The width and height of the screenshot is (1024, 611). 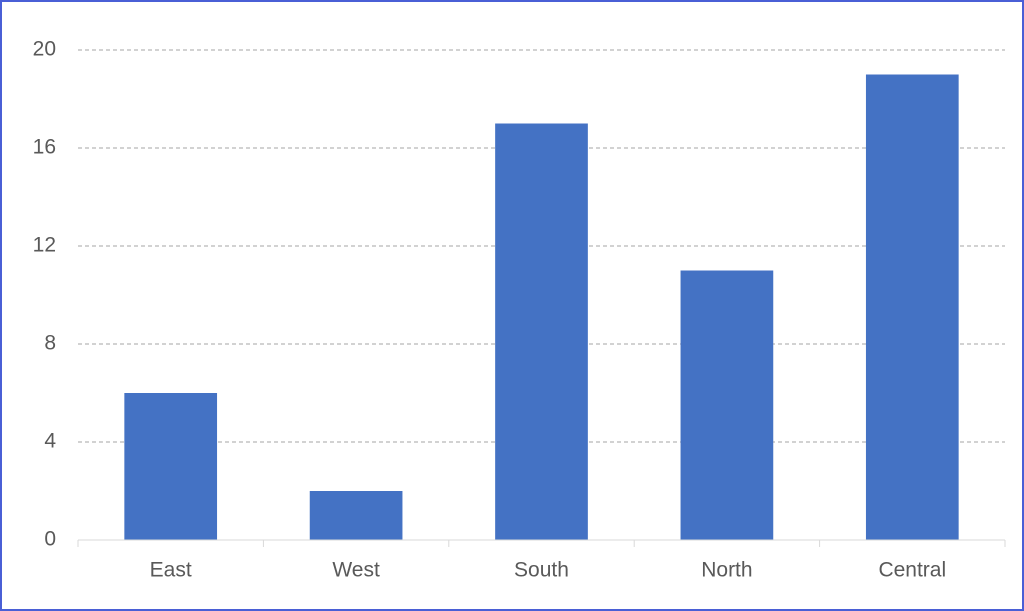 What do you see at coordinates (912, 570) in the screenshot?
I see `x-tick-label: Central` at bounding box center [912, 570].